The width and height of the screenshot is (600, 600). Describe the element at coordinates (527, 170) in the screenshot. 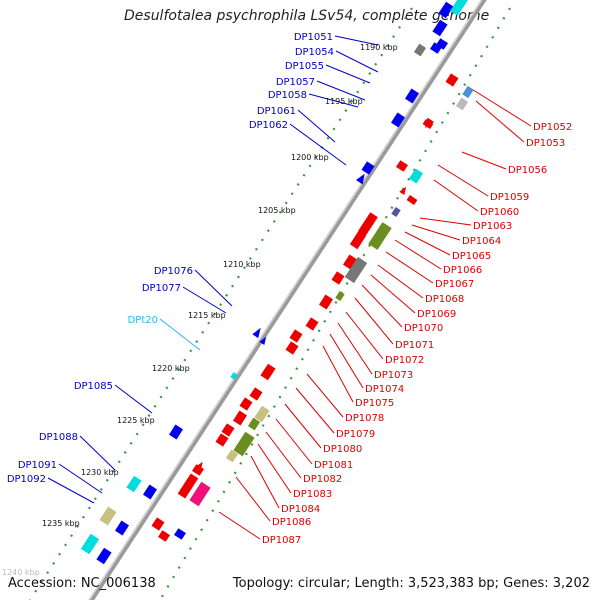

I see `gene-label-right: DP1056` at that location.